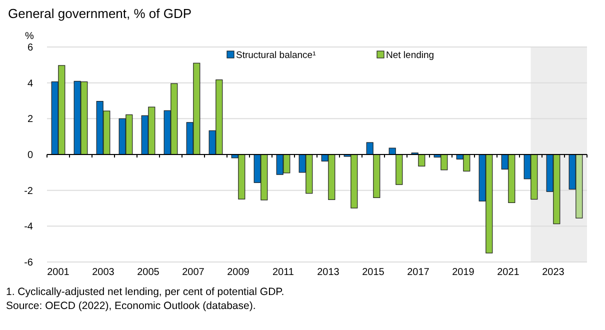  Describe the element at coordinates (29, 227) in the screenshot. I see `y-tick-label: -4` at that location.